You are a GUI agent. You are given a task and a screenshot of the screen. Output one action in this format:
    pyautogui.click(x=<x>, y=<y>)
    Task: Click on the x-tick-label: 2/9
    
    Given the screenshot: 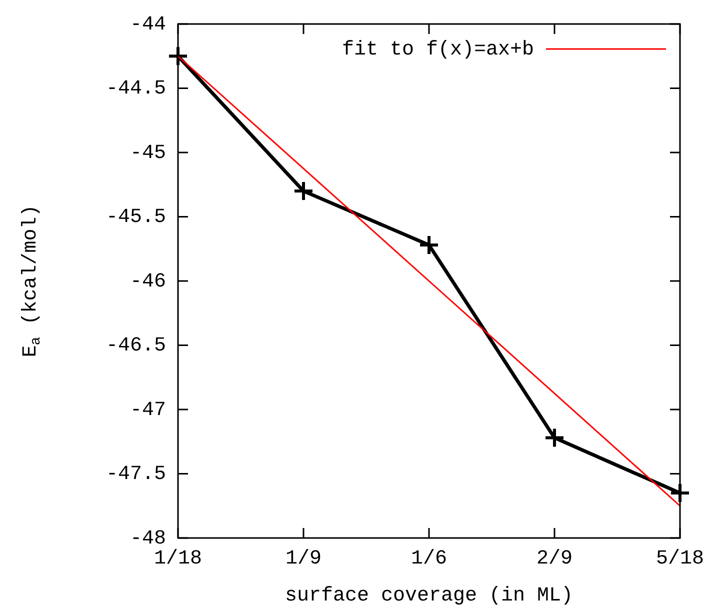 What is the action you would take?
    pyautogui.click(x=554, y=558)
    